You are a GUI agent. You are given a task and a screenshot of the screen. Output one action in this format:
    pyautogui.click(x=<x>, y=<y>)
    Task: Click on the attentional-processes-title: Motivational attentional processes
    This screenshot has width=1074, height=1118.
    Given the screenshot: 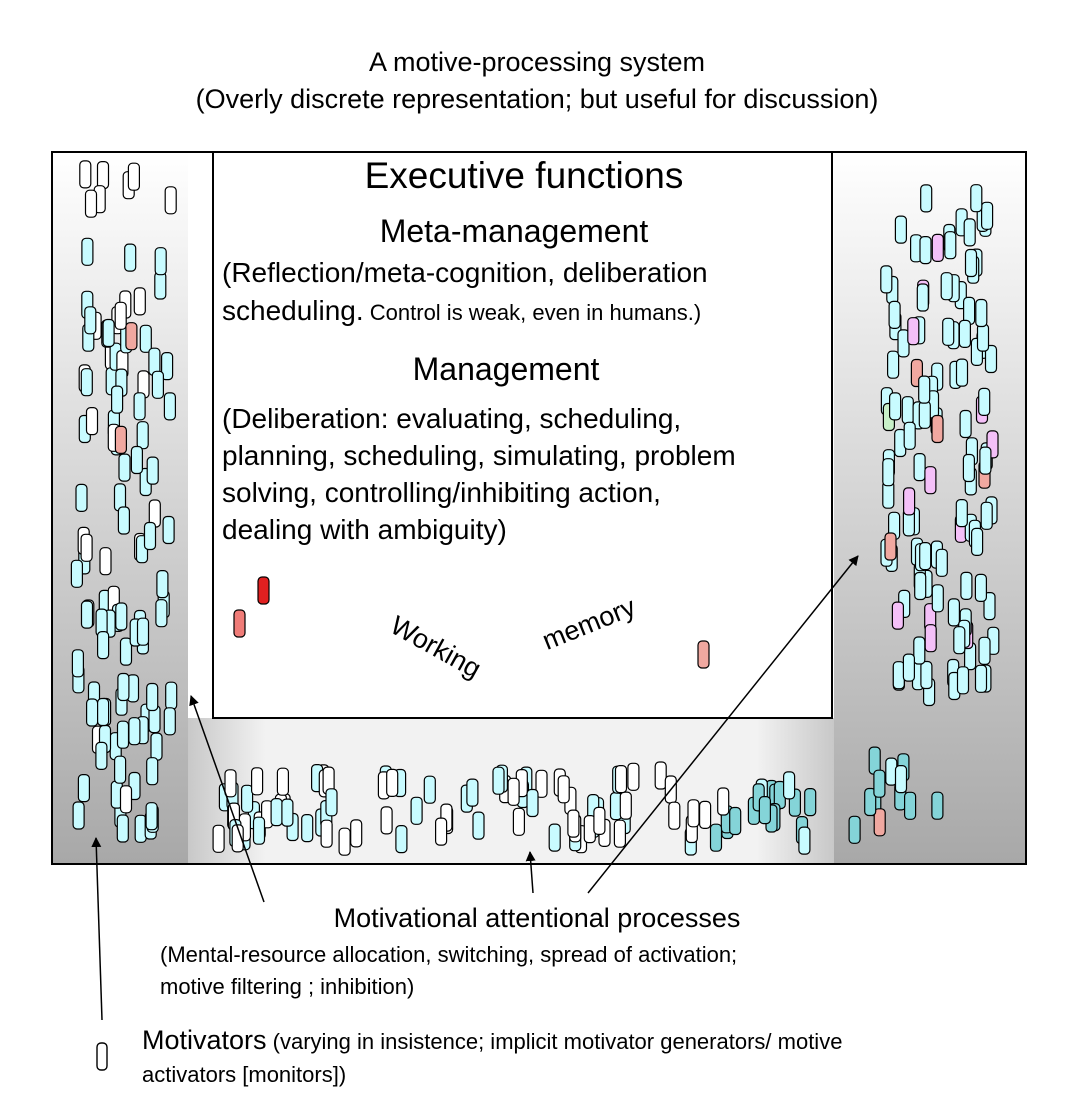 What is the action you would take?
    pyautogui.click(x=537, y=918)
    